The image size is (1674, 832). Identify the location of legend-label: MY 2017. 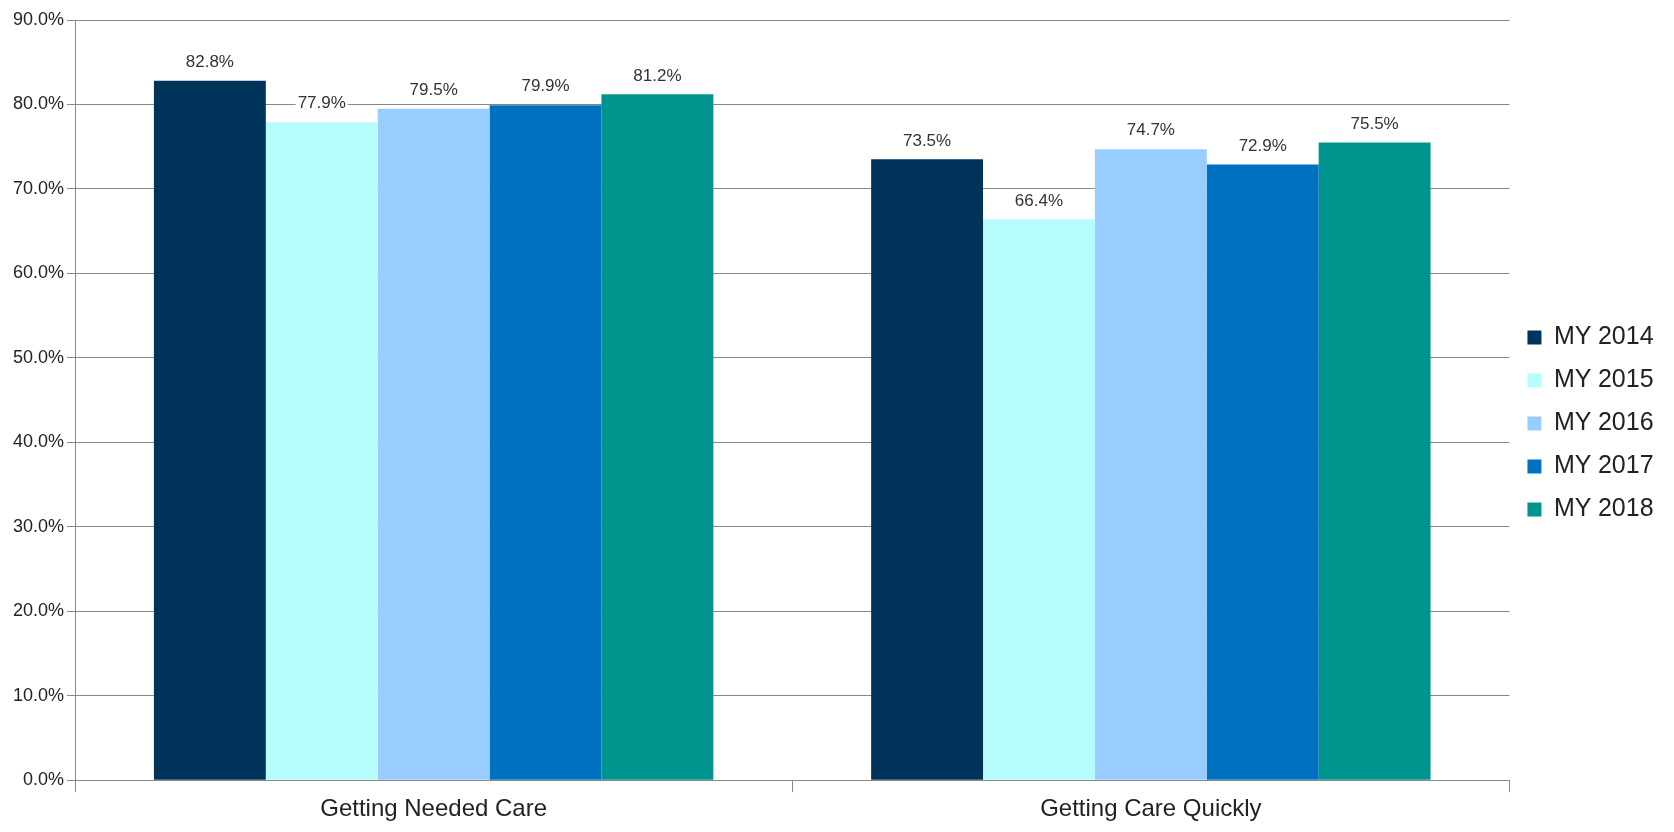
(1603, 464).